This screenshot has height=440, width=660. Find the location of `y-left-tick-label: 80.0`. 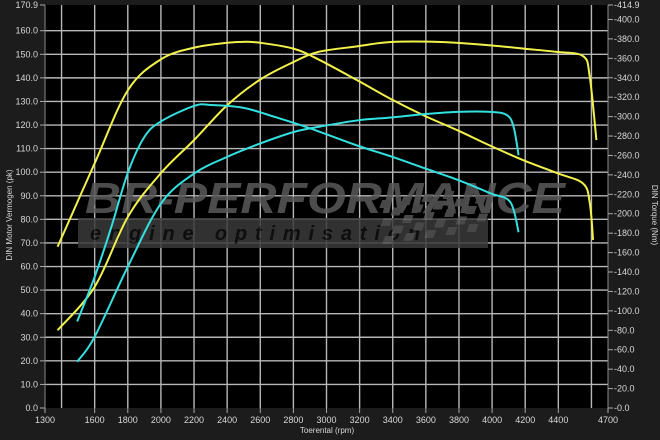

y-left-tick-label: 80.0 is located at coordinates (29, 219).